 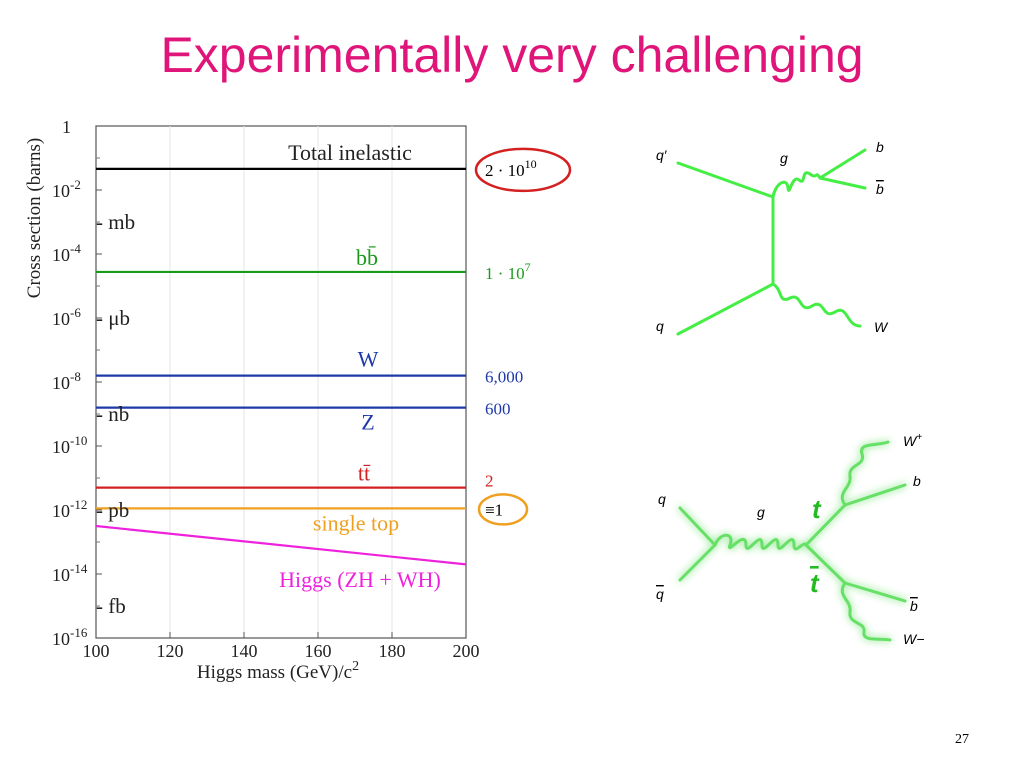 I want to click on y-tick-label: 1, so click(x=66, y=127).